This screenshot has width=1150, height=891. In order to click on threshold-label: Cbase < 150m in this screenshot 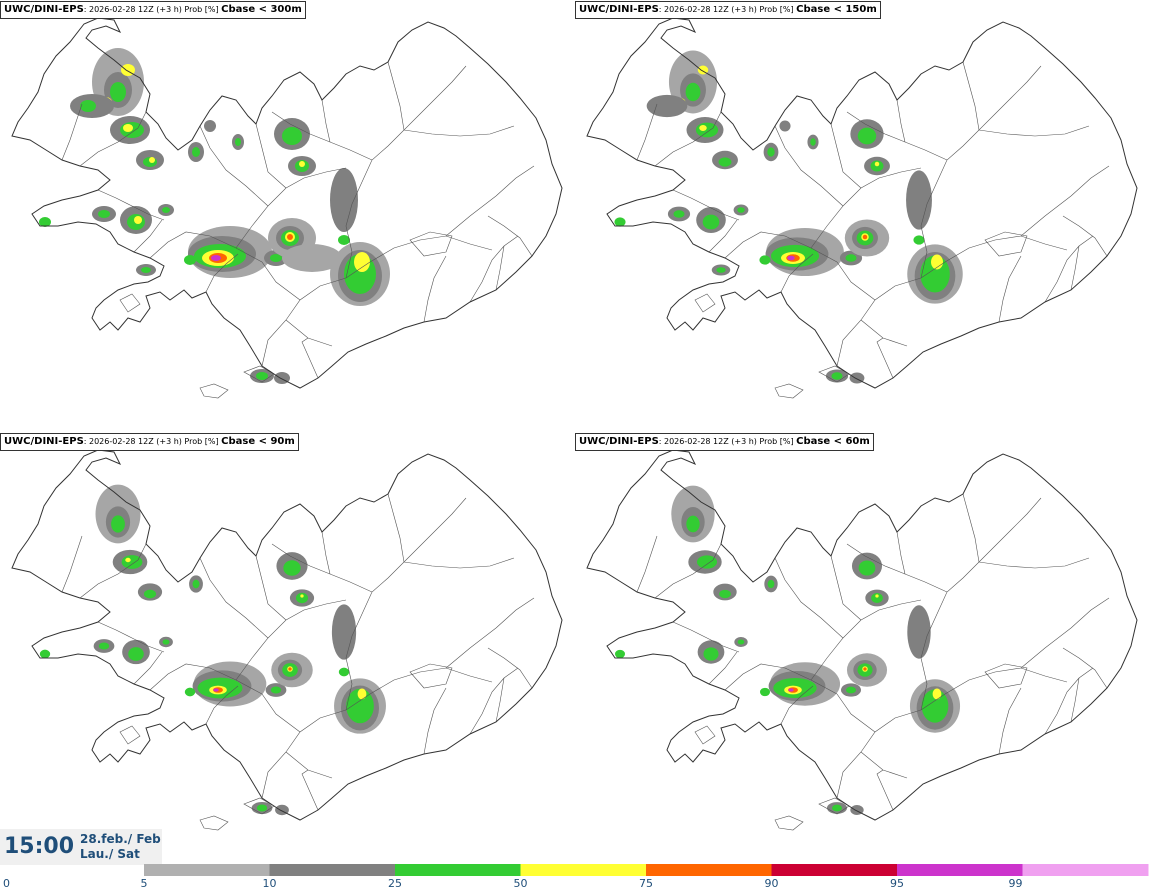, I will do `click(836, 9)`.